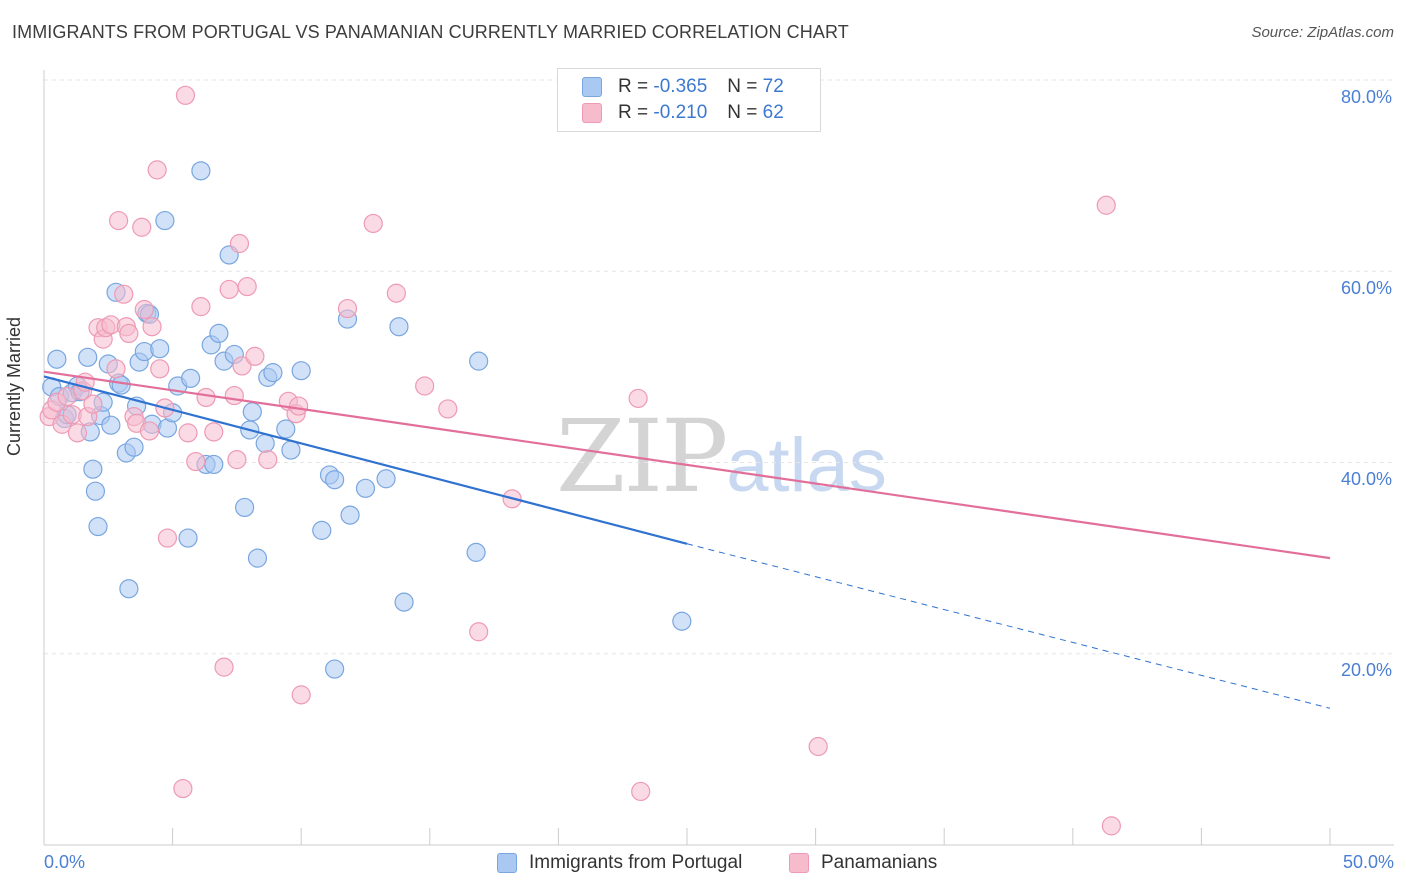 This screenshot has height=892, width=1406. What do you see at coordinates (773, 86) in the screenshot?
I see `legend-n-value: 72` at bounding box center [773, 86].